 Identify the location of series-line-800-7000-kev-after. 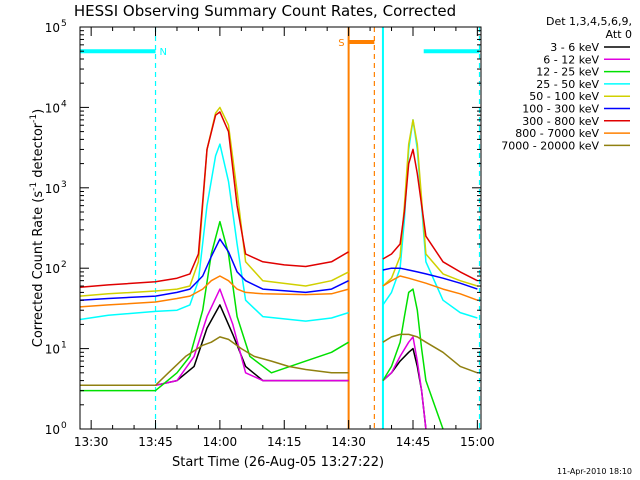
(430, 288).